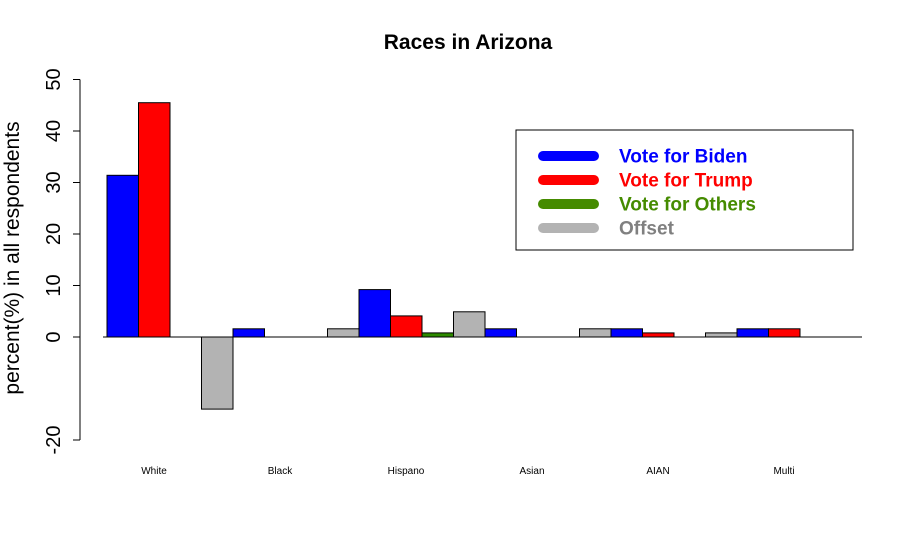 The width and height of the screenshot is (900, 538). Describe the element at coordinates (280, 471) in the screenshot. I see `x-tick-label: Black` at that location.